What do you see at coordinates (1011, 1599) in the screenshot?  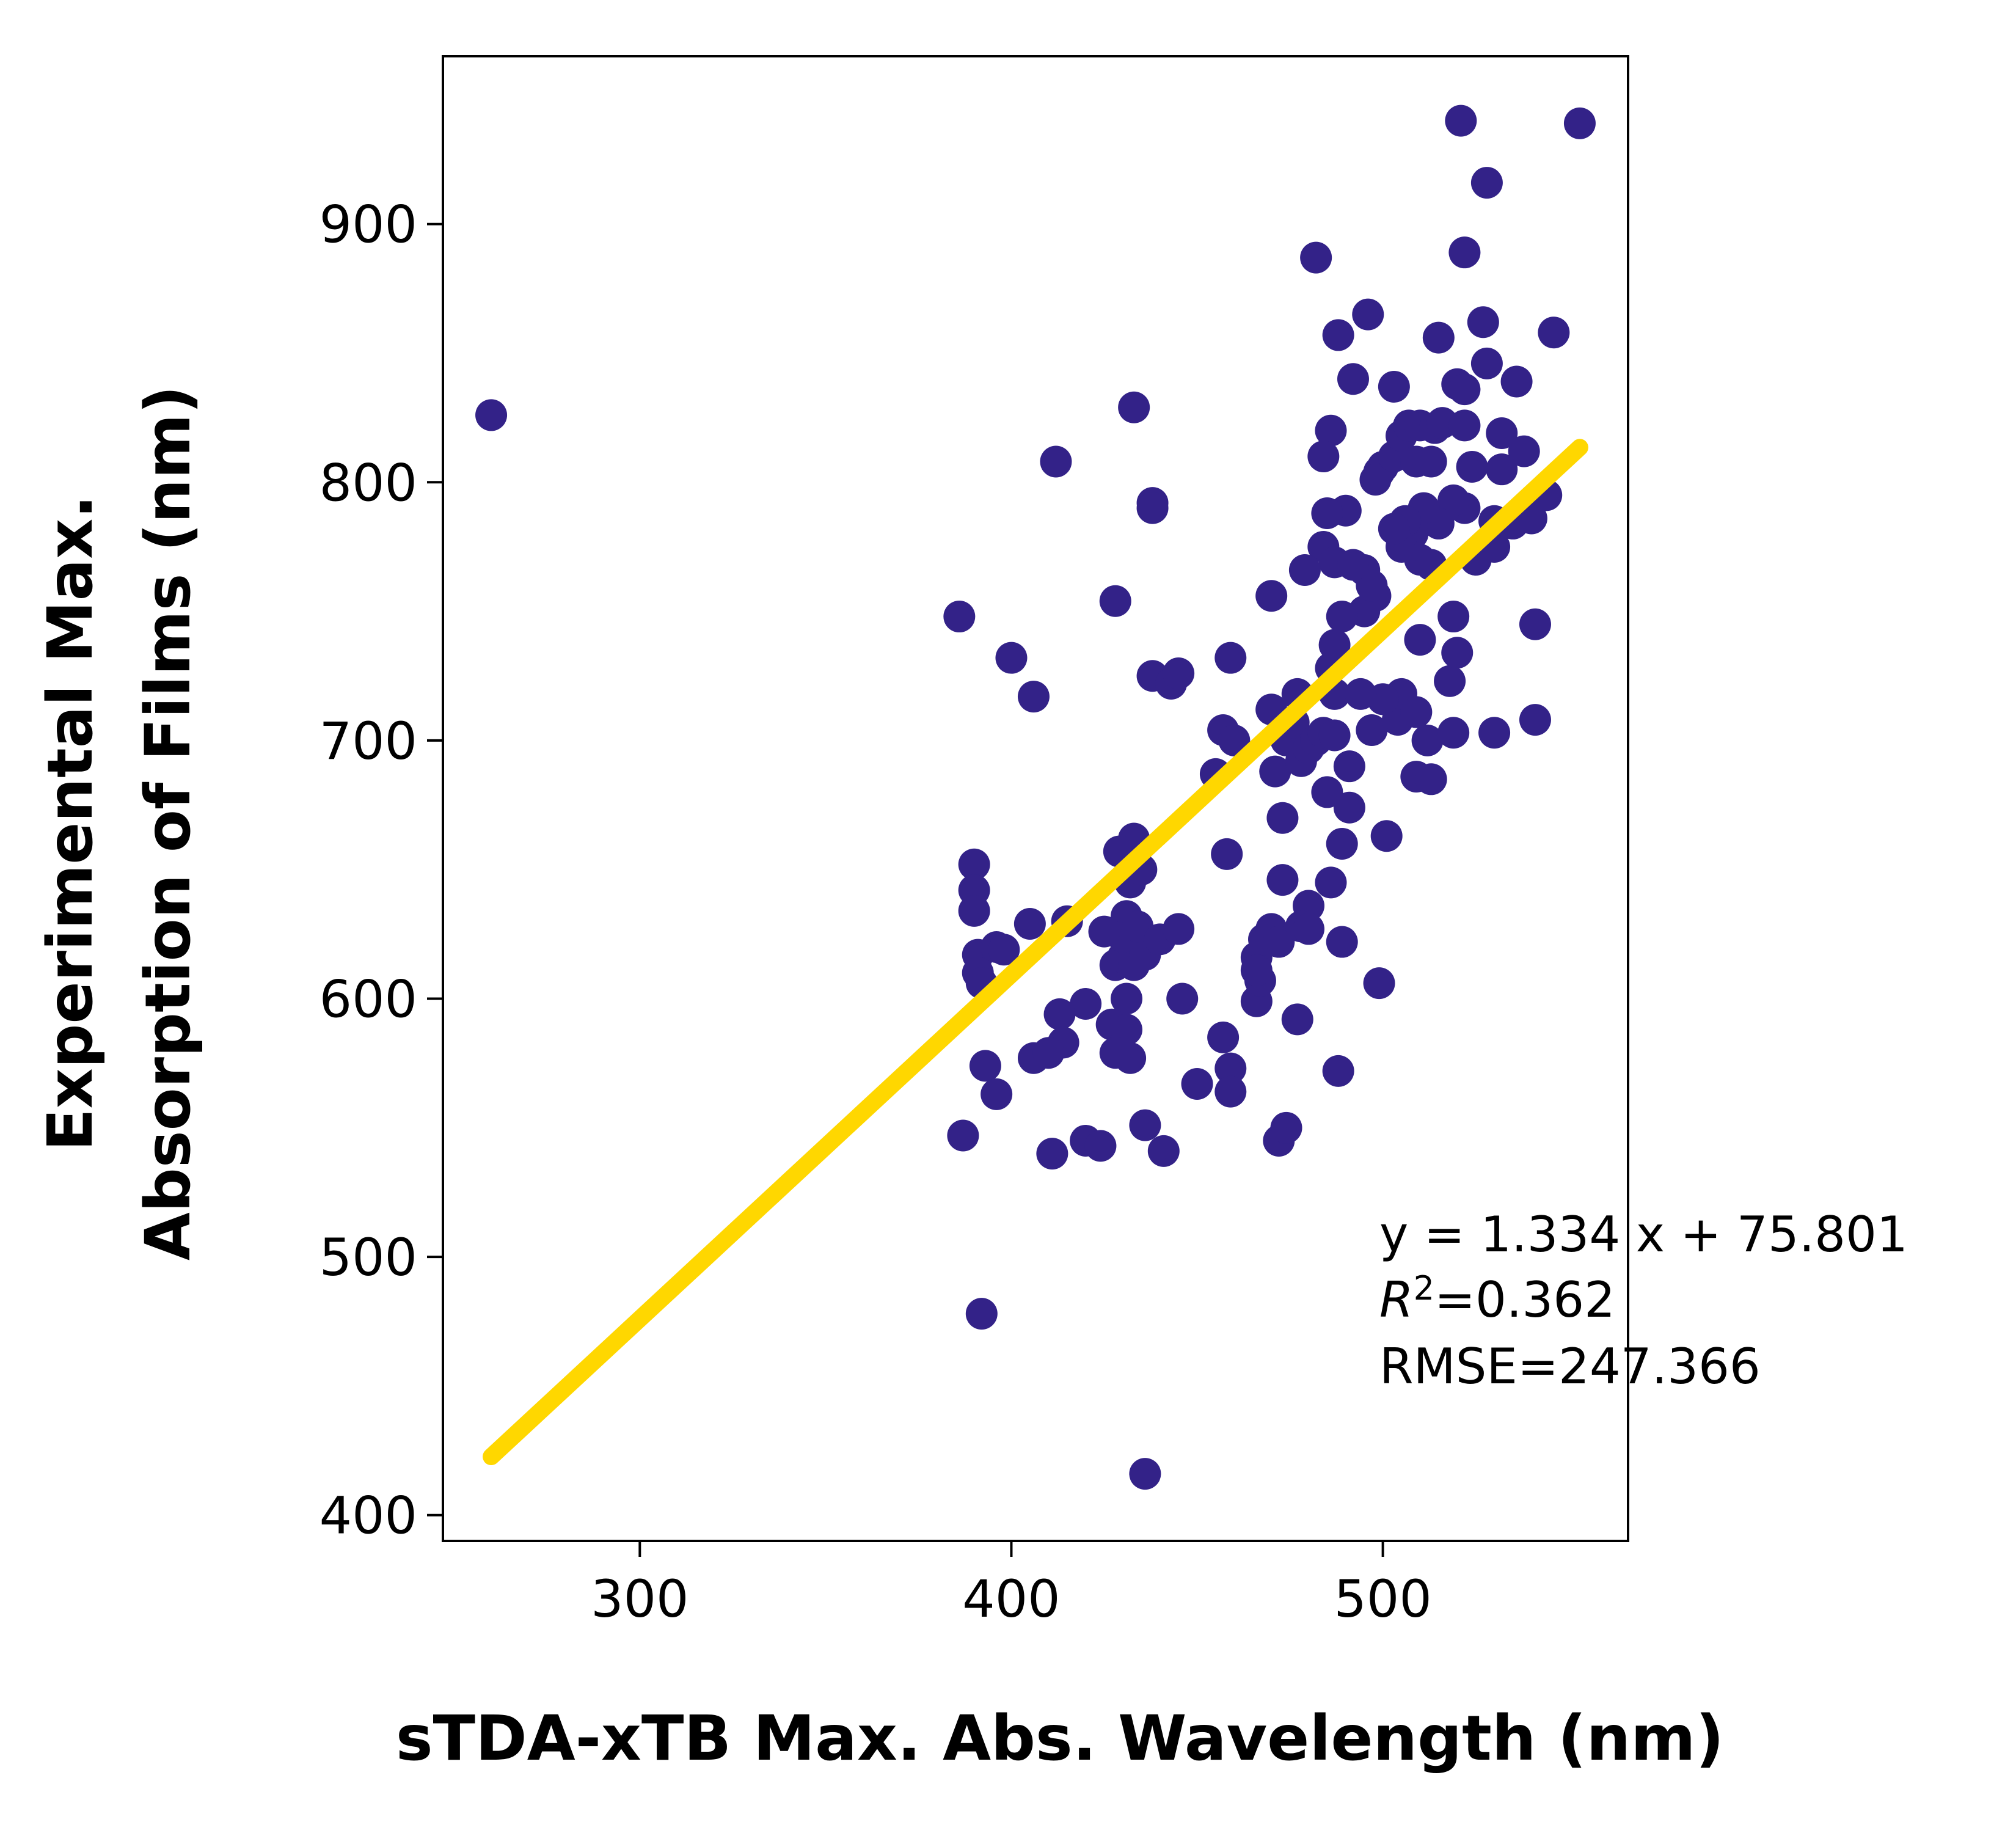 I see `x-tick-label: 400` at bounding box center [1011, 1599].